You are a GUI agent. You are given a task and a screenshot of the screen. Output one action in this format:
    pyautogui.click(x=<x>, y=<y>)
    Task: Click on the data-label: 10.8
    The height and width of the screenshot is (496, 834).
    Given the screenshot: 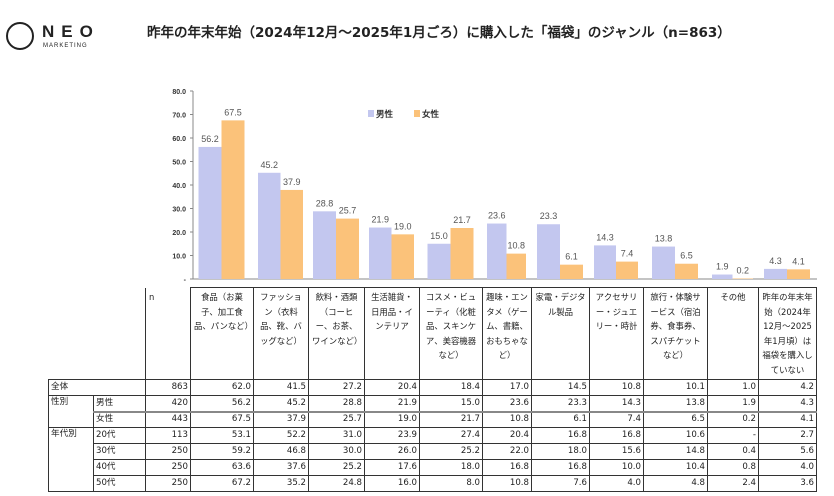 What is the action you would take?
    pyautogui.click(x=516, y=246)
    